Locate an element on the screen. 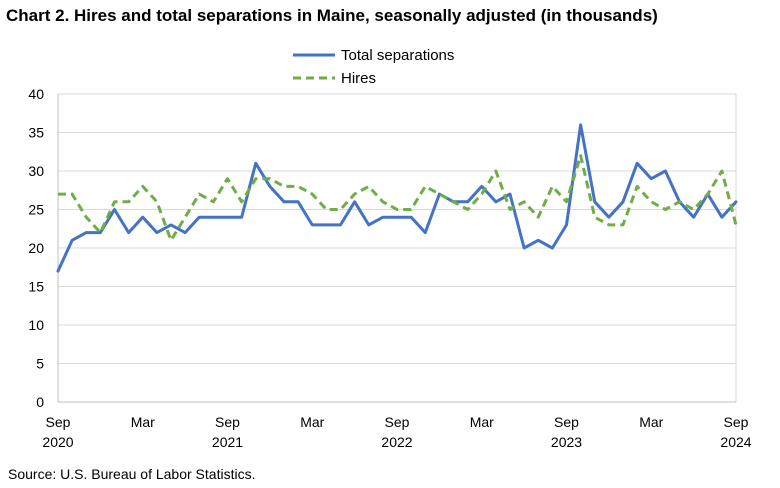 Image resolution: width=780 pixels, height=488 pixels. source-note: Source: U.S. Bureau of Labor Statistics. is located at coordinates (132, 474).